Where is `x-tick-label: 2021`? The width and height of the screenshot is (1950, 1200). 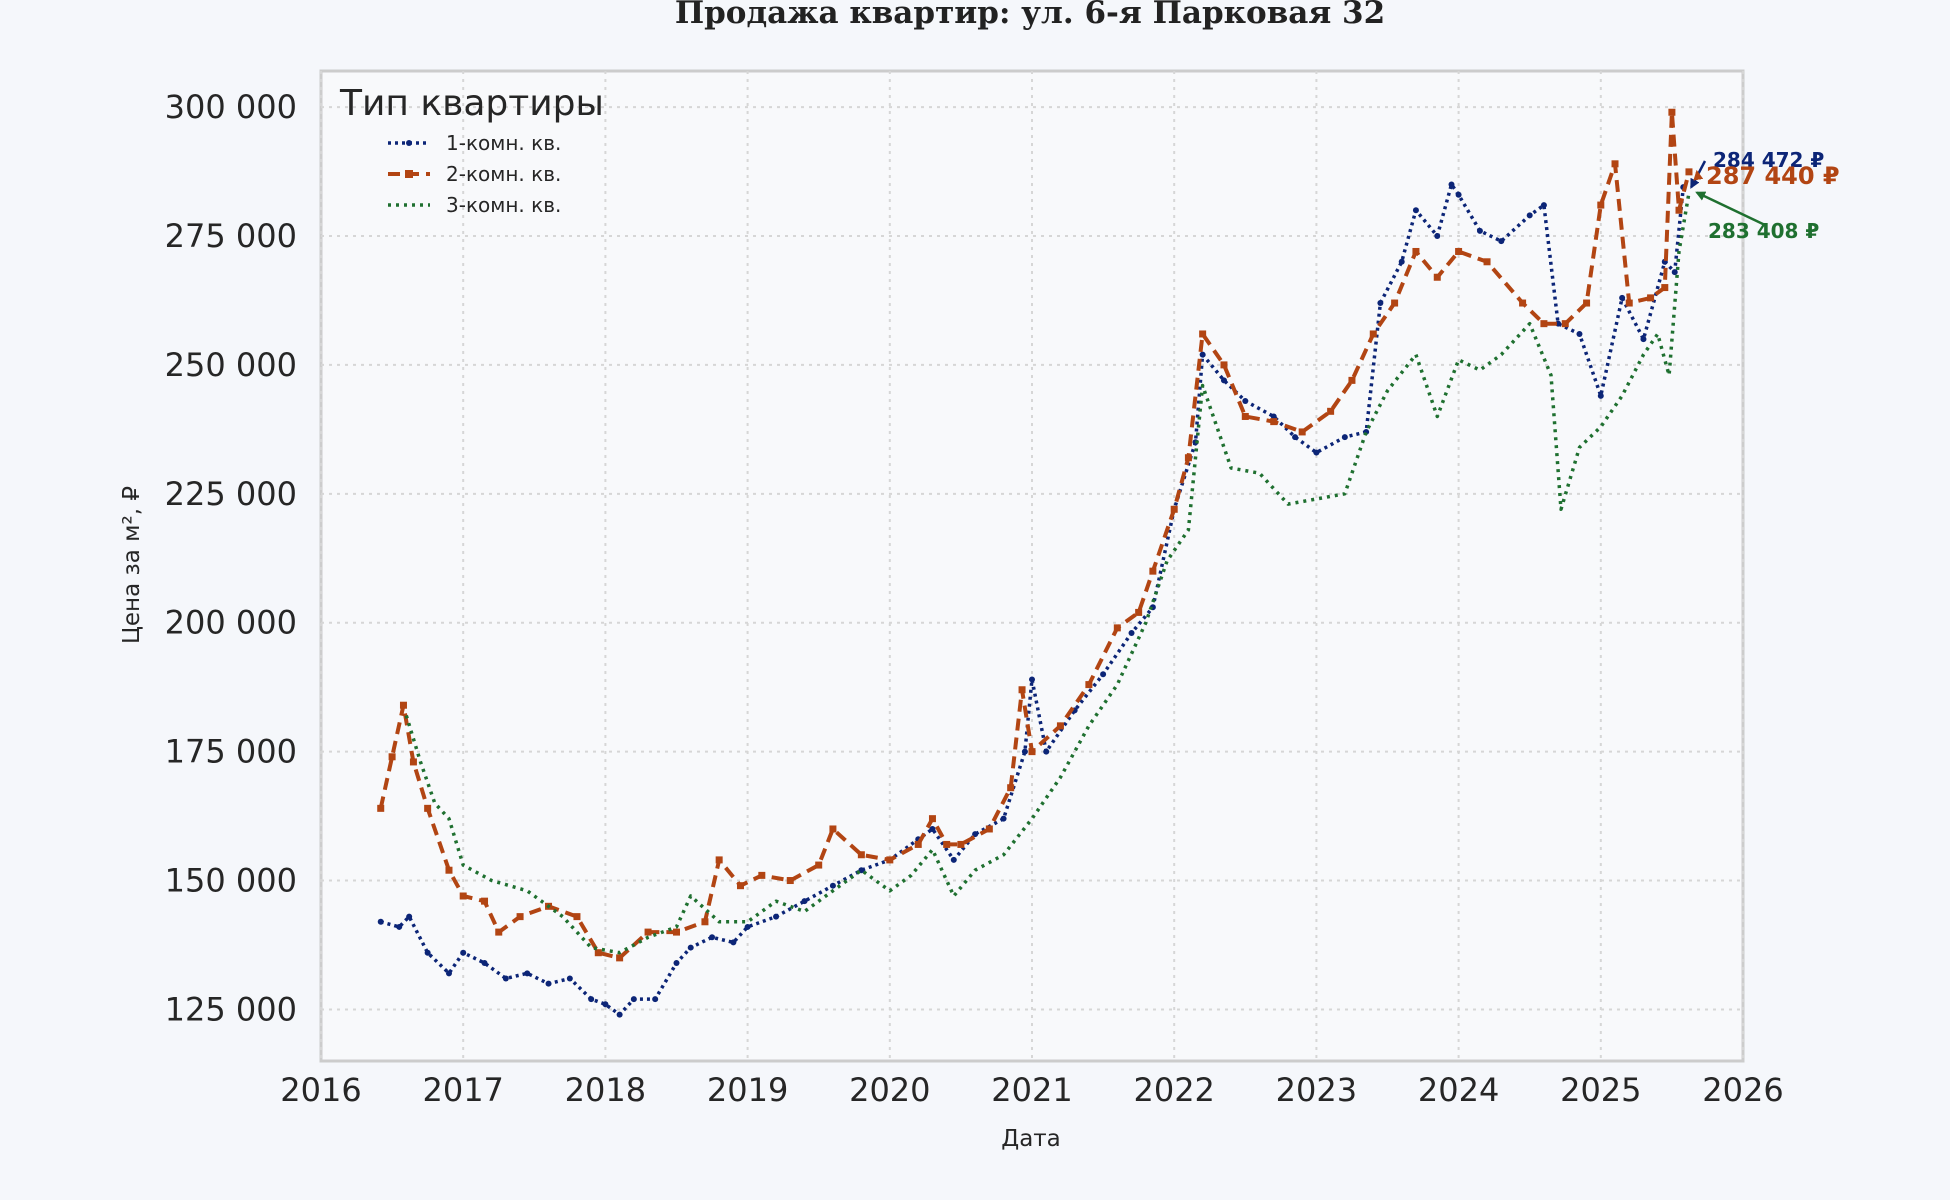
x-tick-label: 2021 is located at coordinates (1031, 1090).